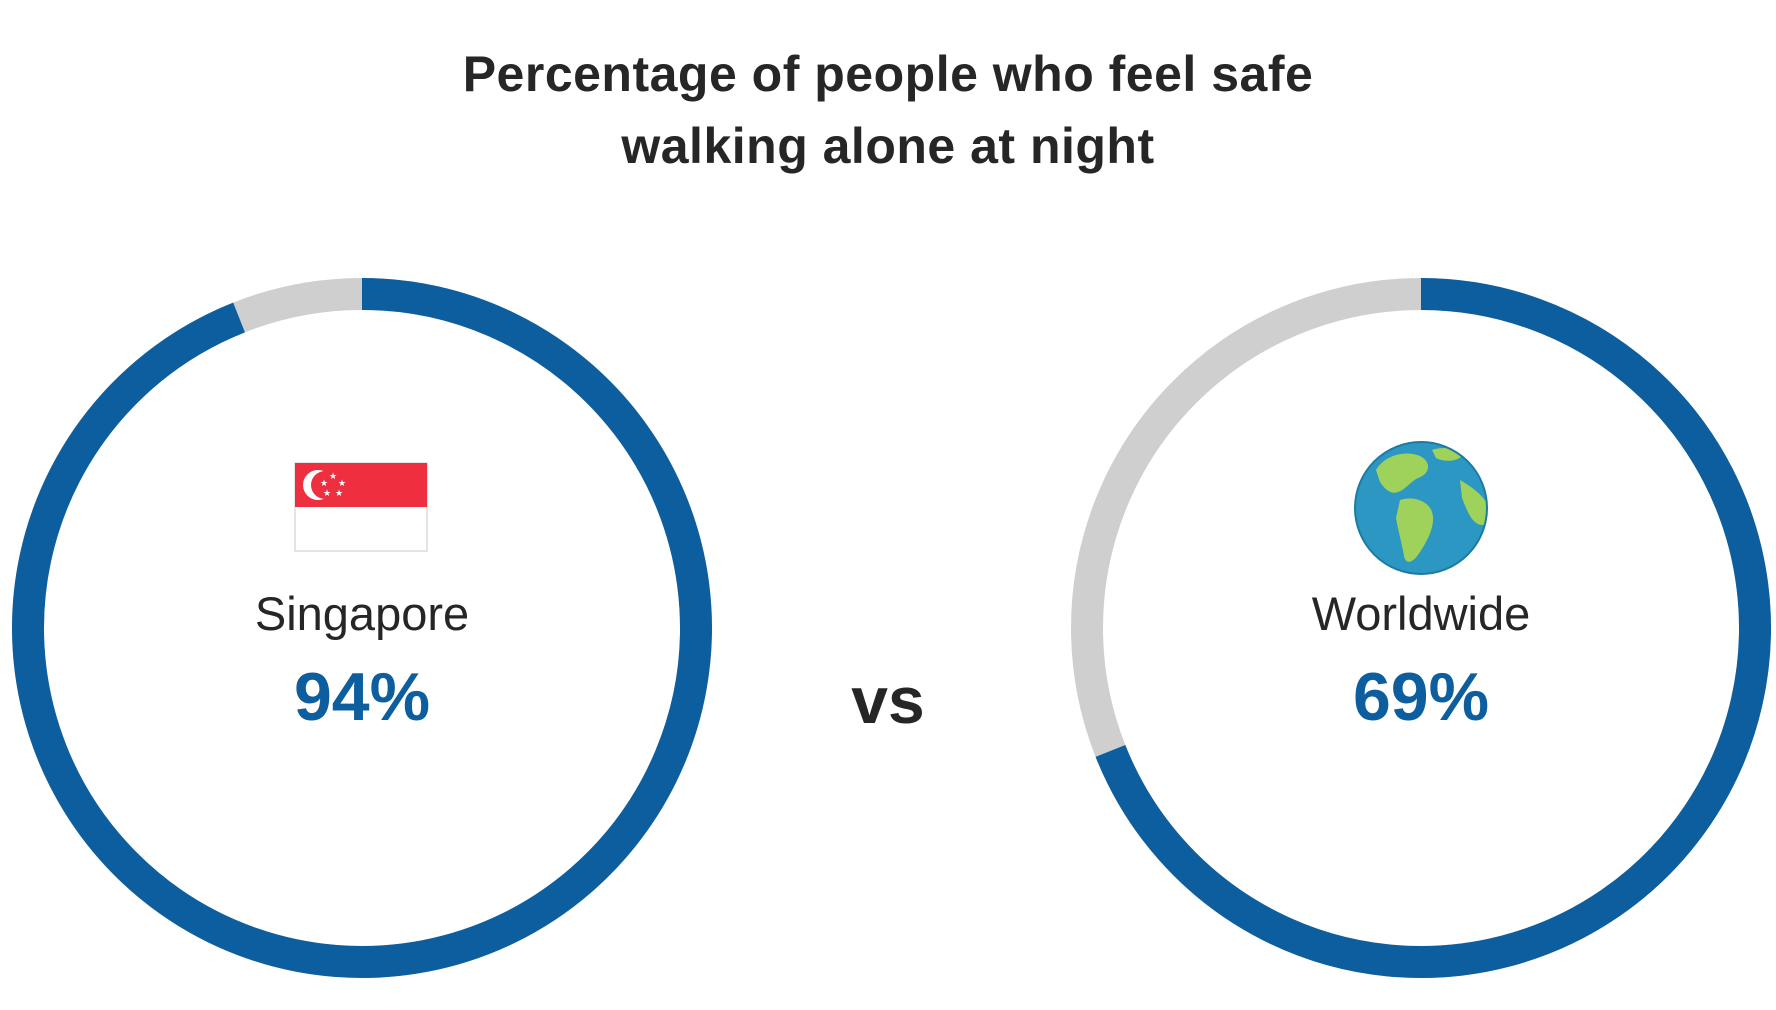 The height and width of the screenshot is (1010, 1776). I want to click on singapore-flag-icon: ★ ★ ★ ★ ★, so click(361, 507).